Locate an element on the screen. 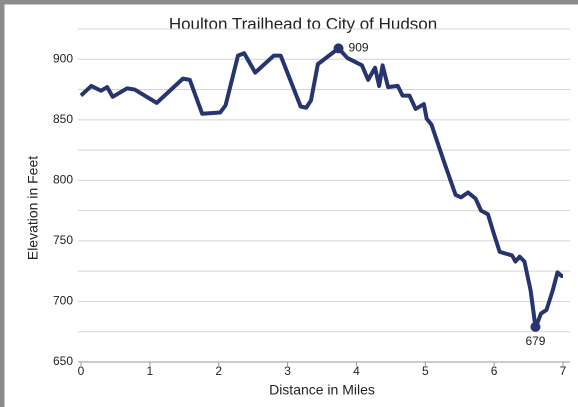 The image size is (578, 407). x-tick-label: 0 is located at coordinates (81, 371).